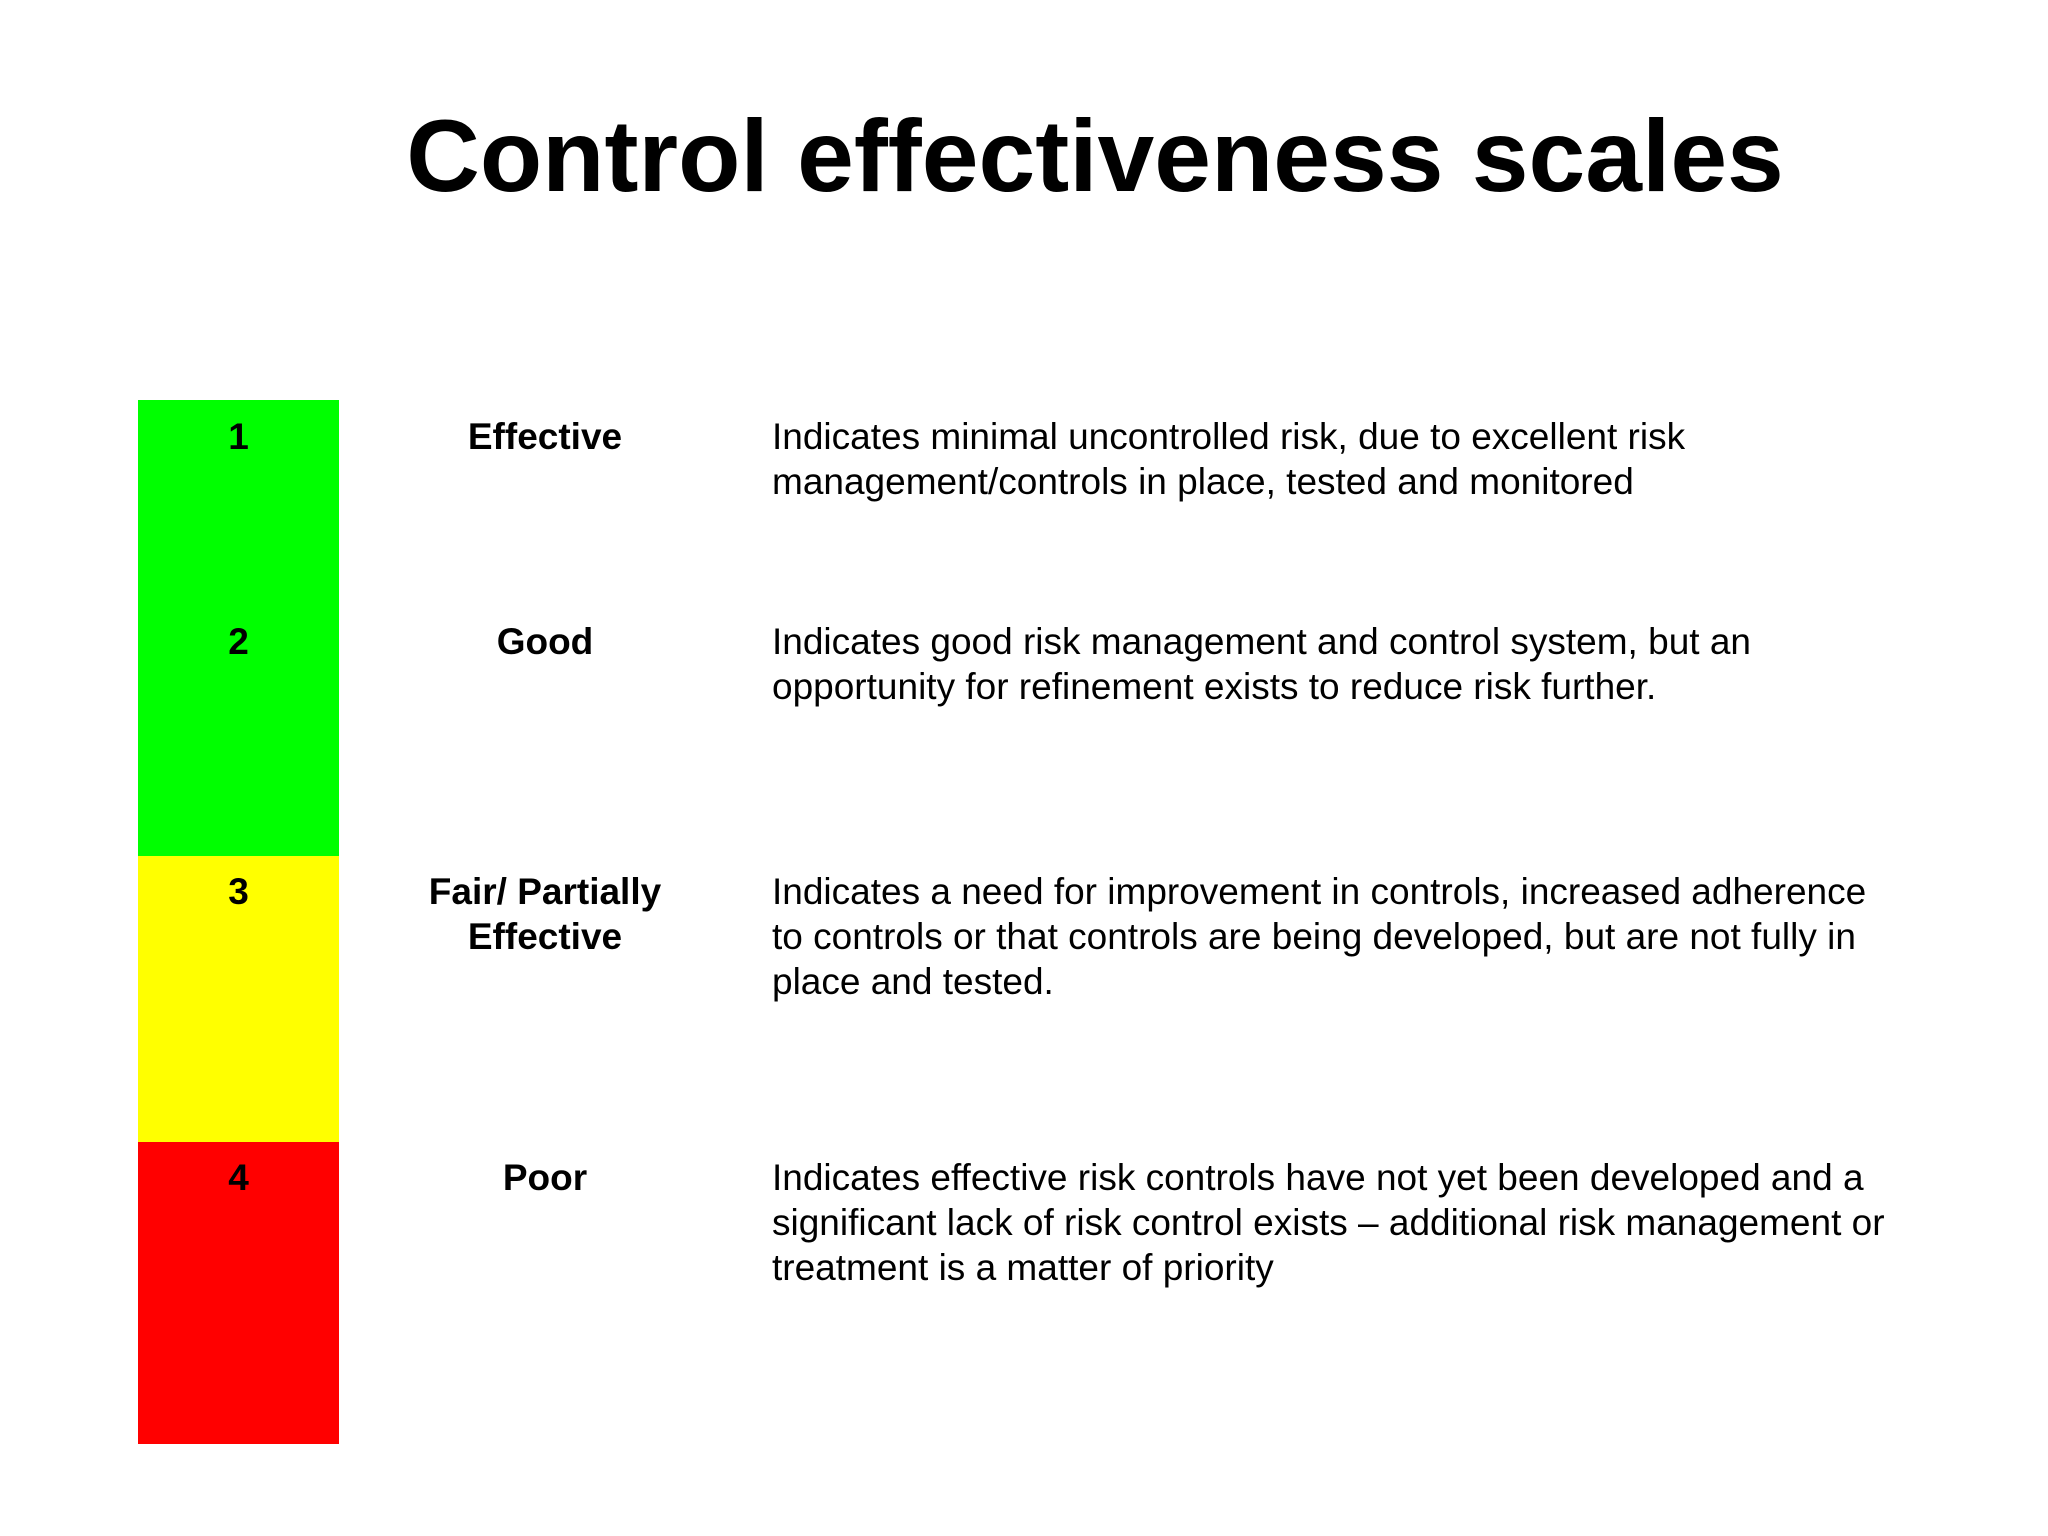 Image resolution: width=2048 pixels, height=1536 pixels. What do you see at coordinates (913, 981) in the screenshot?
I see `description-line: place and tested.` at bounding box center [913, 981].